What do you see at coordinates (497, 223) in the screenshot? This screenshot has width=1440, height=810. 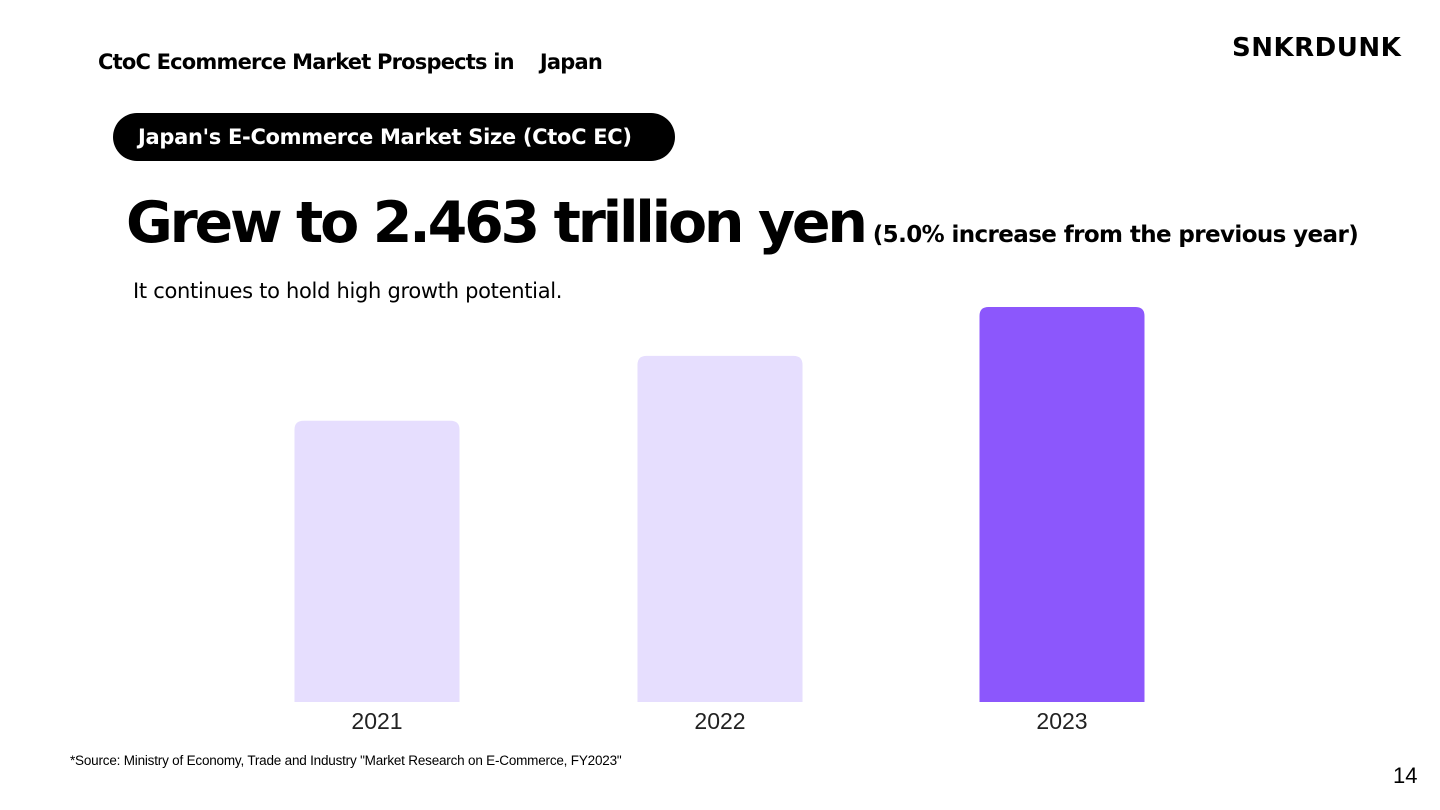 I see `headline: Grew to 2.463 trillion yen` at bounding box center [497, 223].